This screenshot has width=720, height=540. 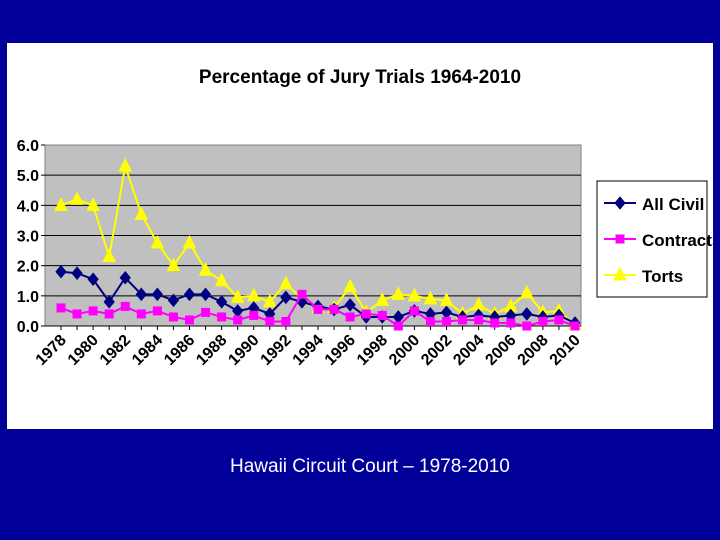 What do you see at coordinates (28, 176) in the screenshot?
I see `y-tick-label: 5.0` at bounding box center [28, 176].